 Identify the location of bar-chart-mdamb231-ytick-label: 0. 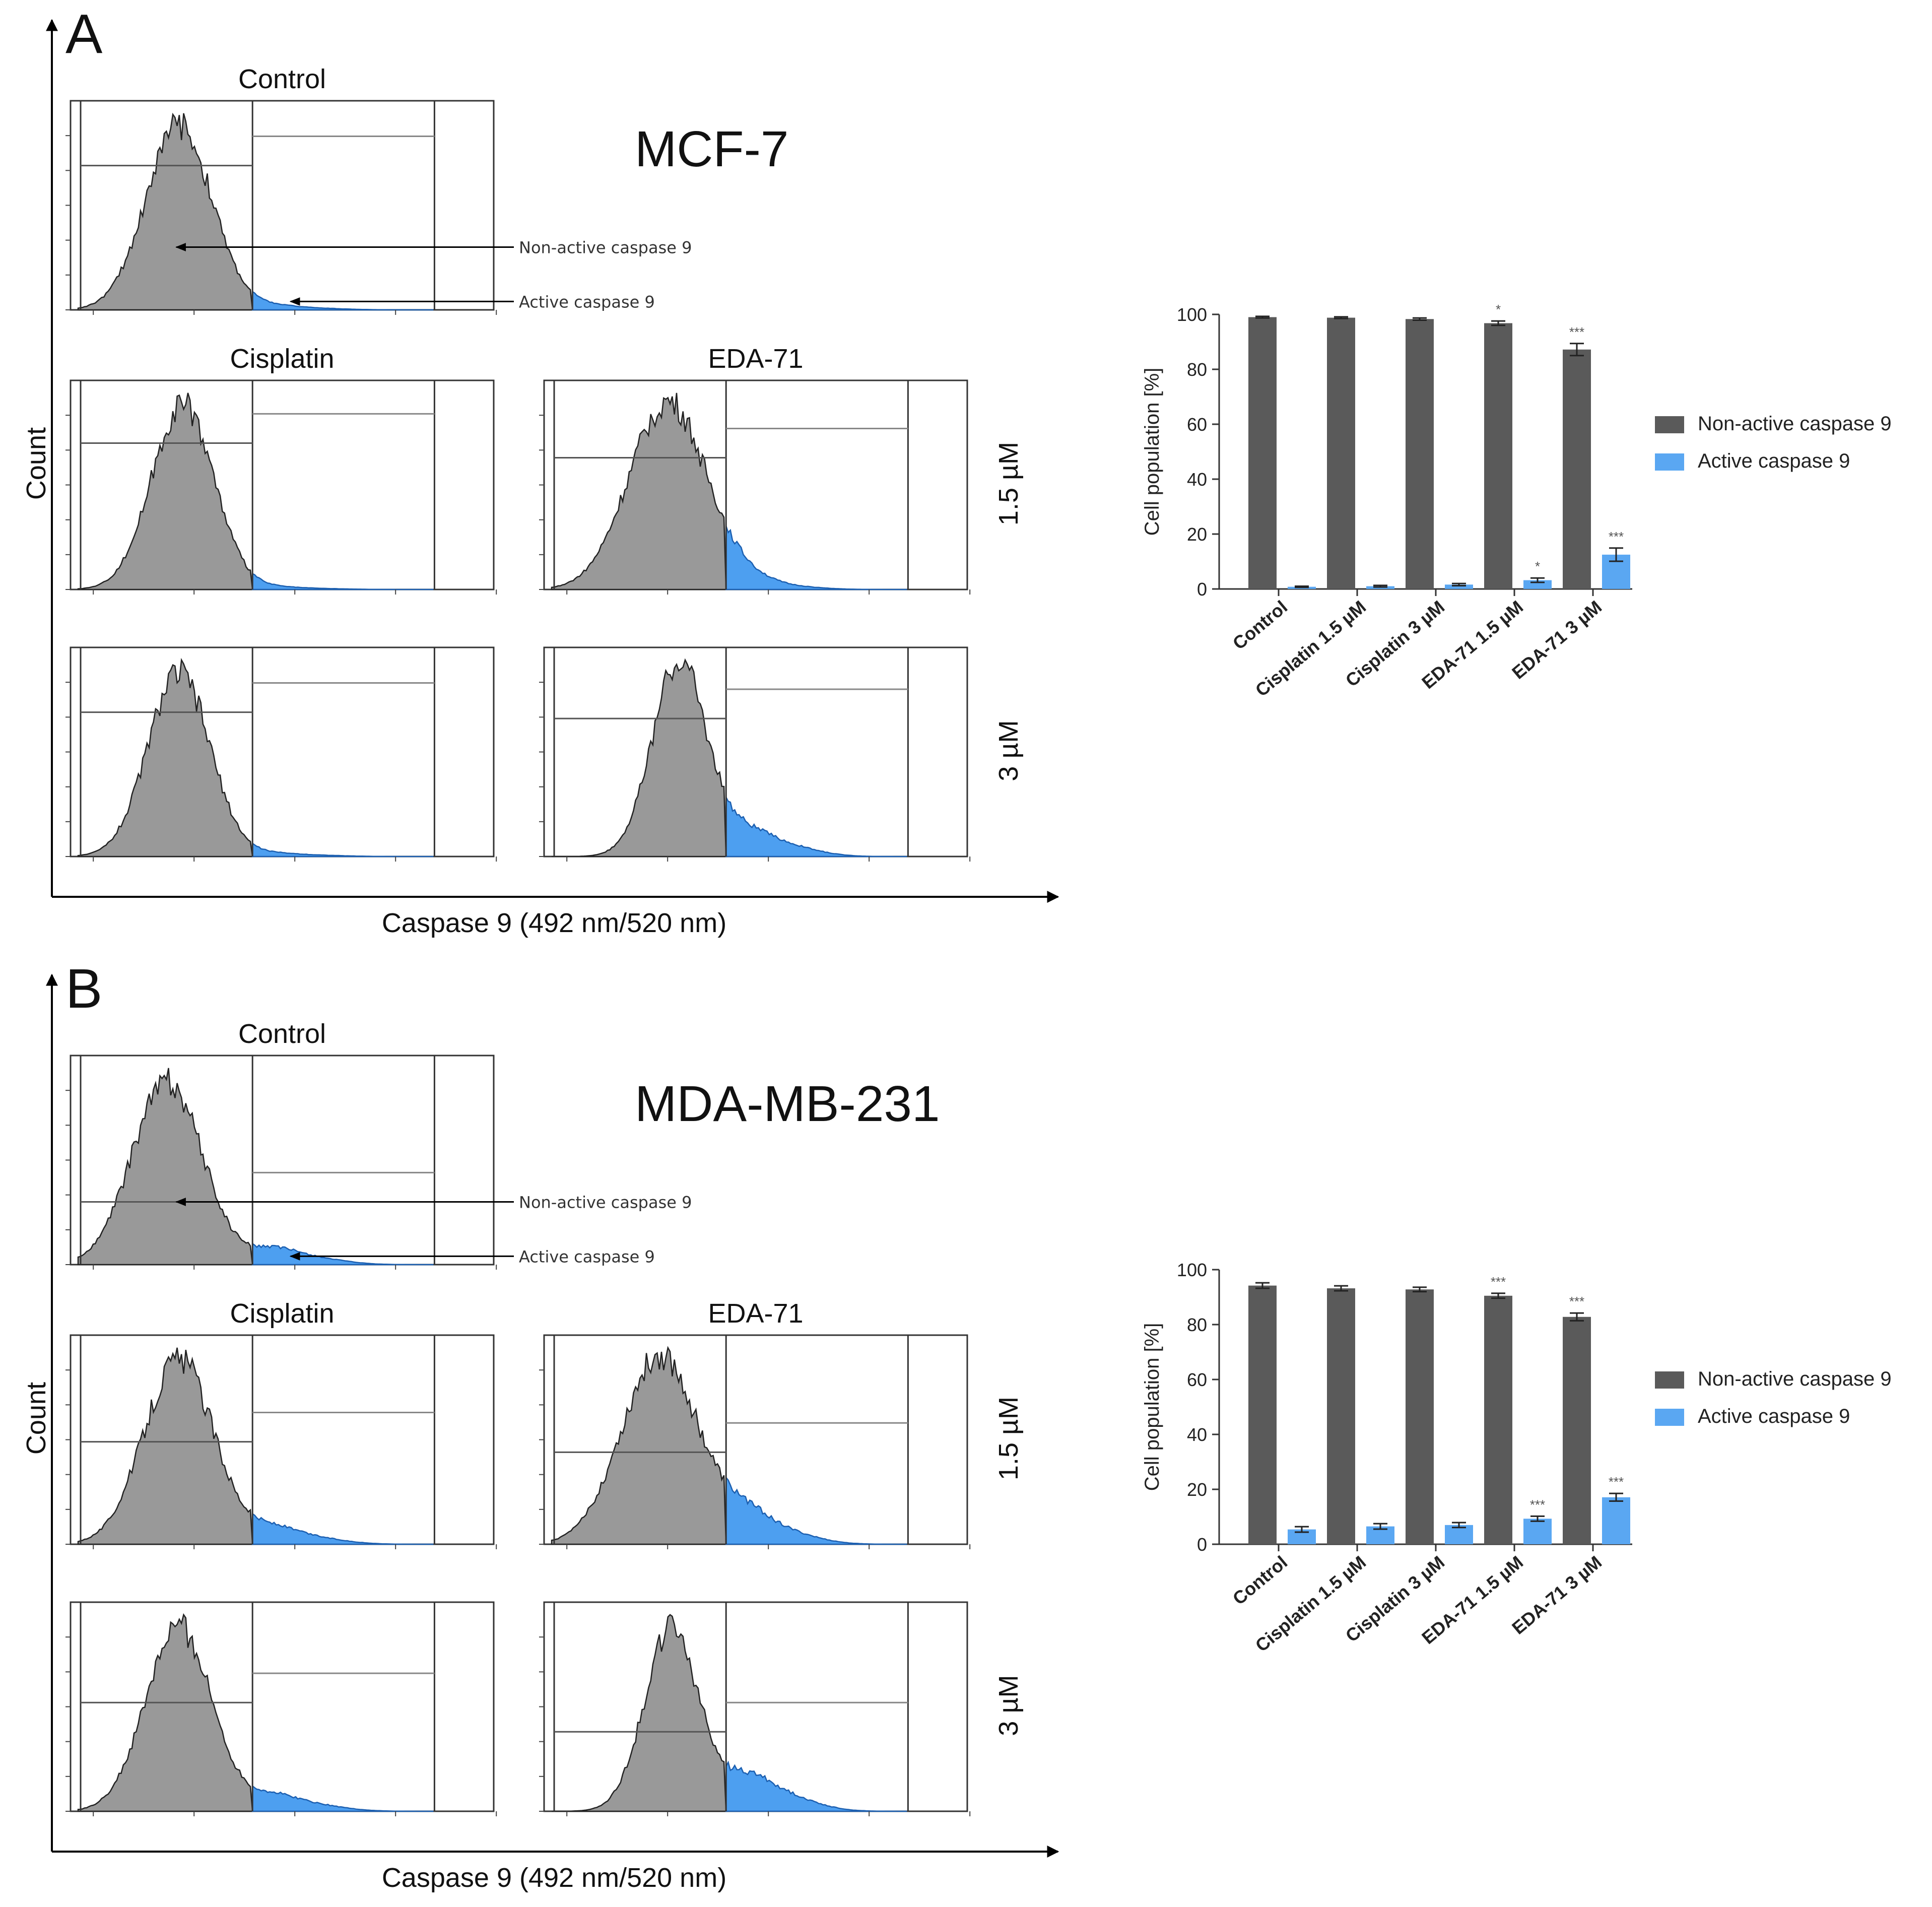
(1202, 1545).